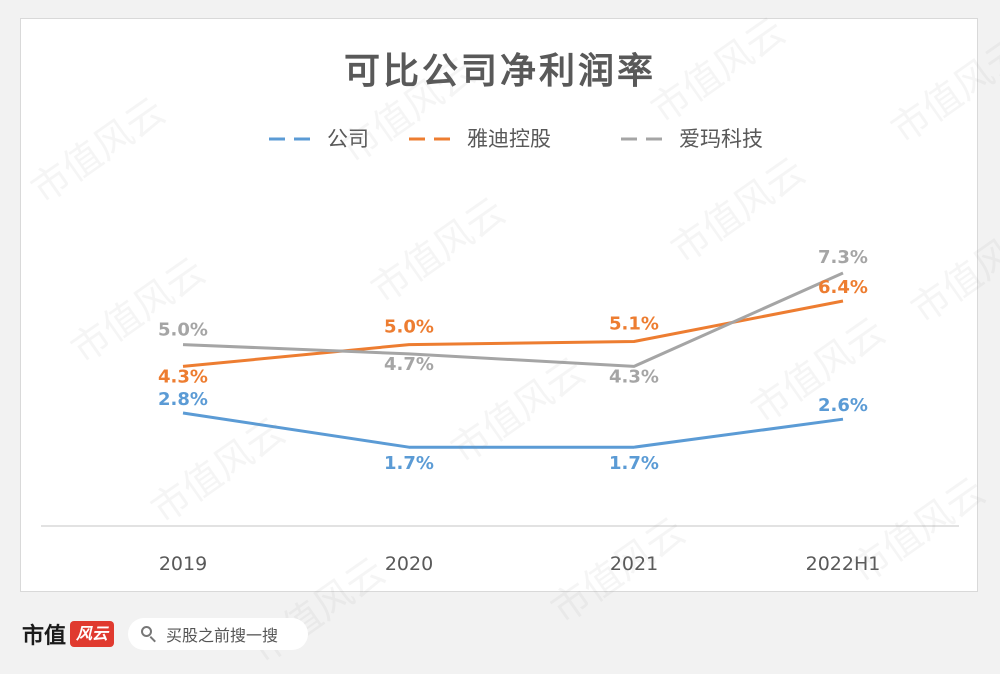  I want to click on search-icon, so click(149, 634).